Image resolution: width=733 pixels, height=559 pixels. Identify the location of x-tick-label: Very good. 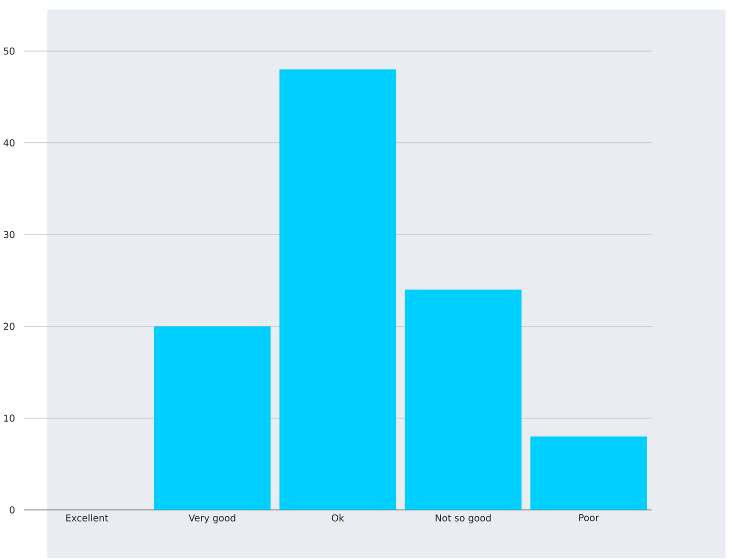
(212, 519).